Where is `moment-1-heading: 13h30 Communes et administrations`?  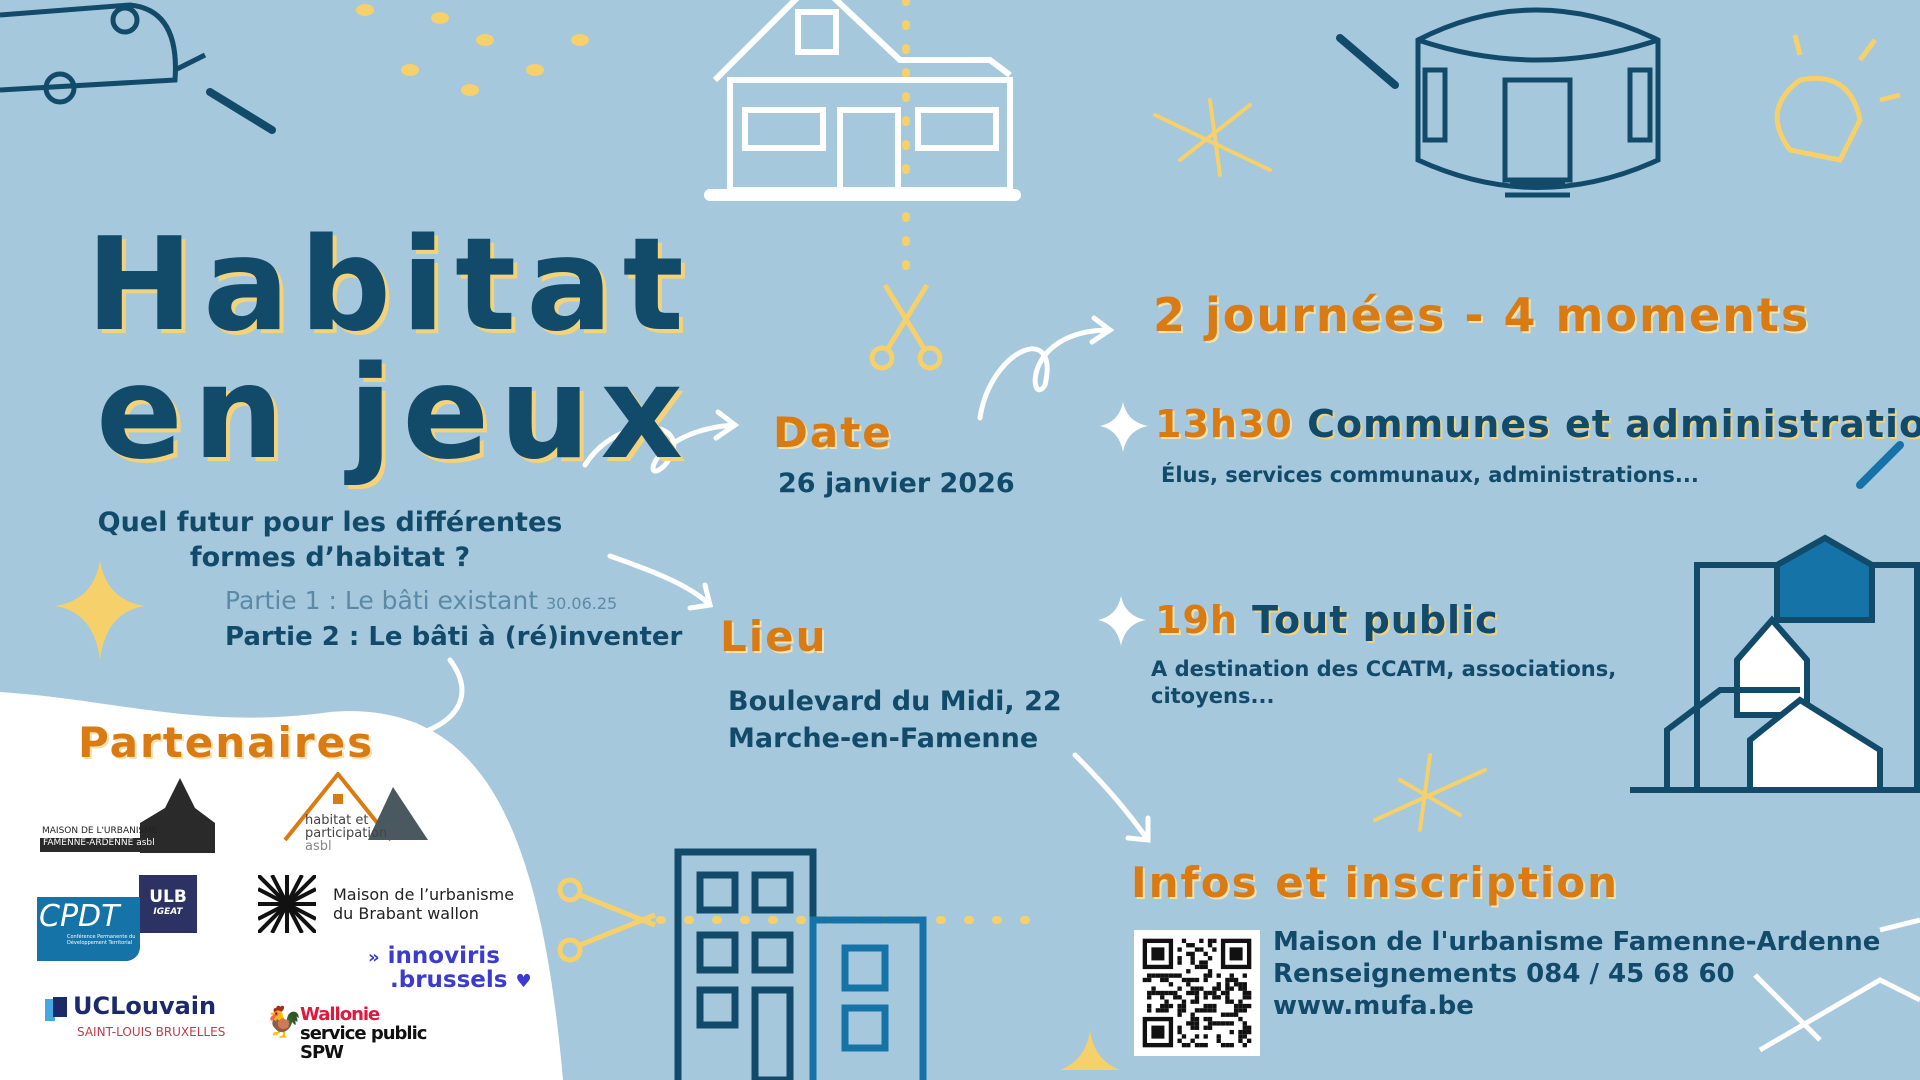
moment-1-heading: 13h30 Communes et administrations is located at coordinates (1537, 424).